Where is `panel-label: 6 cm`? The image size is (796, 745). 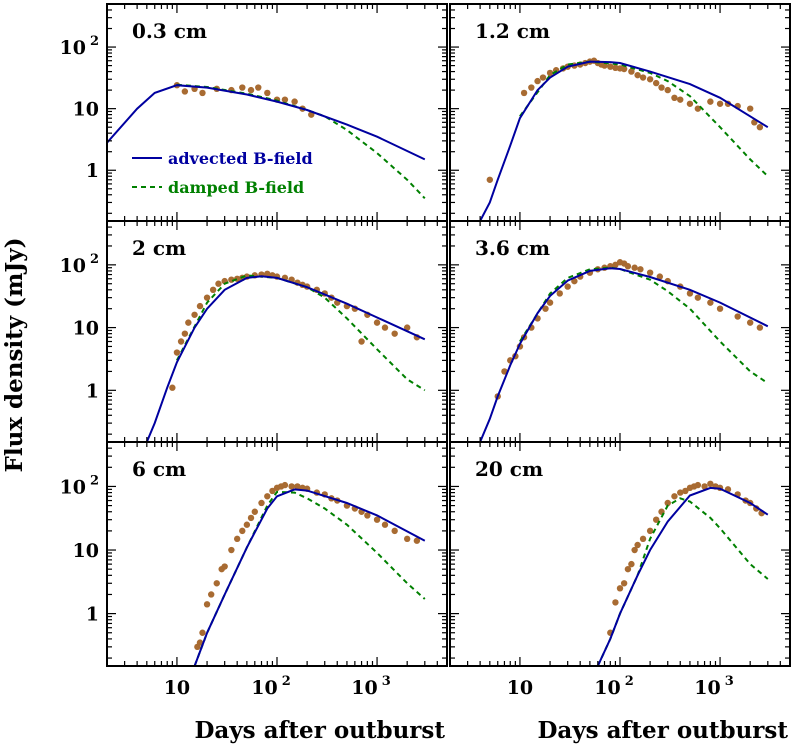
panel-label: 6 cm is located at coordinates (159, 469).